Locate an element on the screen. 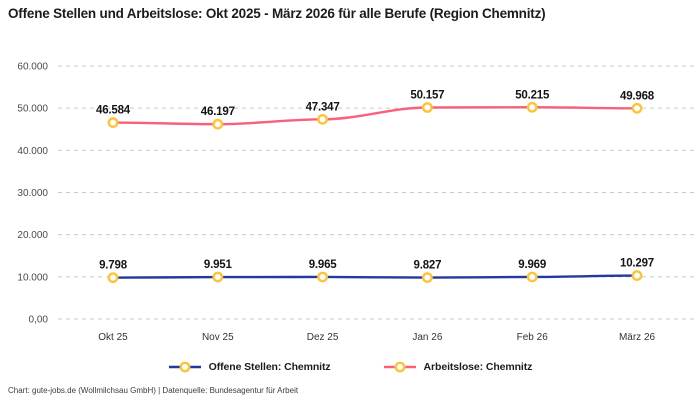 This screenshot has height=400, width=700. data-point-label: 47.347 is located at coordinates (323, 107).